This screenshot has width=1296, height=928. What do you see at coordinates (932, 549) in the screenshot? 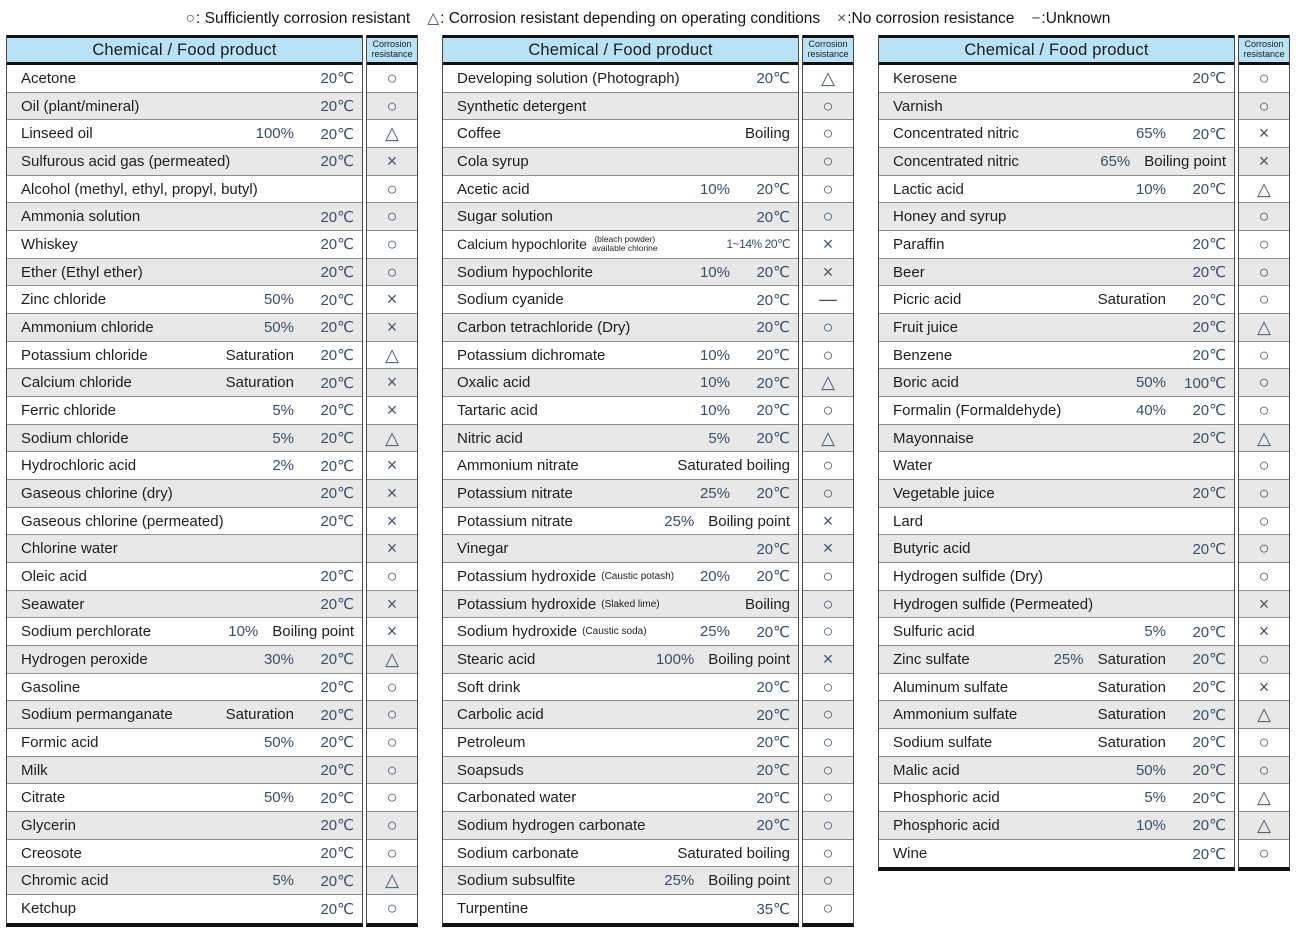
I see `chemical-name: Butyric acid` at bounding box center [932, 549].